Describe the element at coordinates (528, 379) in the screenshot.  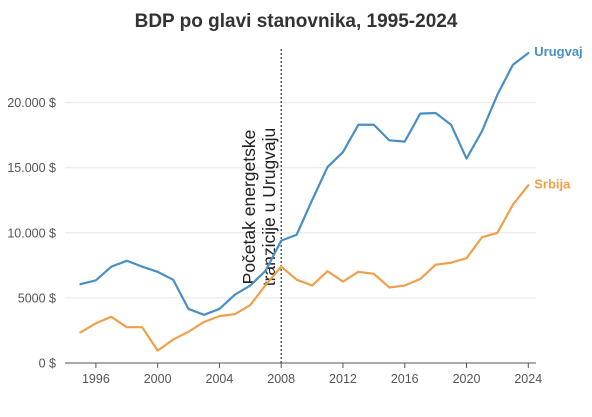
I see `x-tick-label: 2024` at that location.